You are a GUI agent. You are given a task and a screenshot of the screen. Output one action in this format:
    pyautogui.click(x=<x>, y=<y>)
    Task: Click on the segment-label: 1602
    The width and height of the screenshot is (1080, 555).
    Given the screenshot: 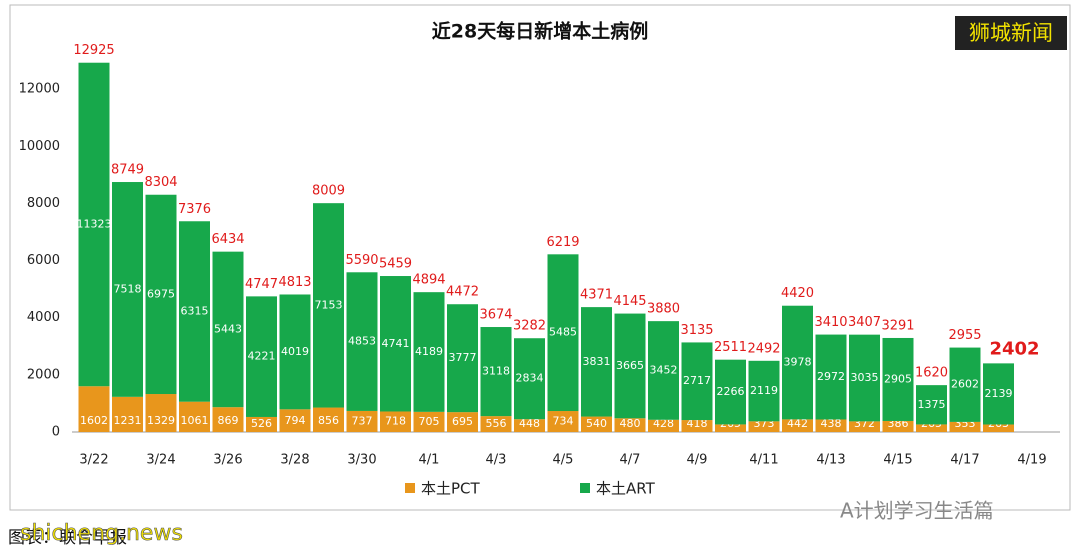 What is the action you would take?
    pyautogui.click(x=94, y=420)
    